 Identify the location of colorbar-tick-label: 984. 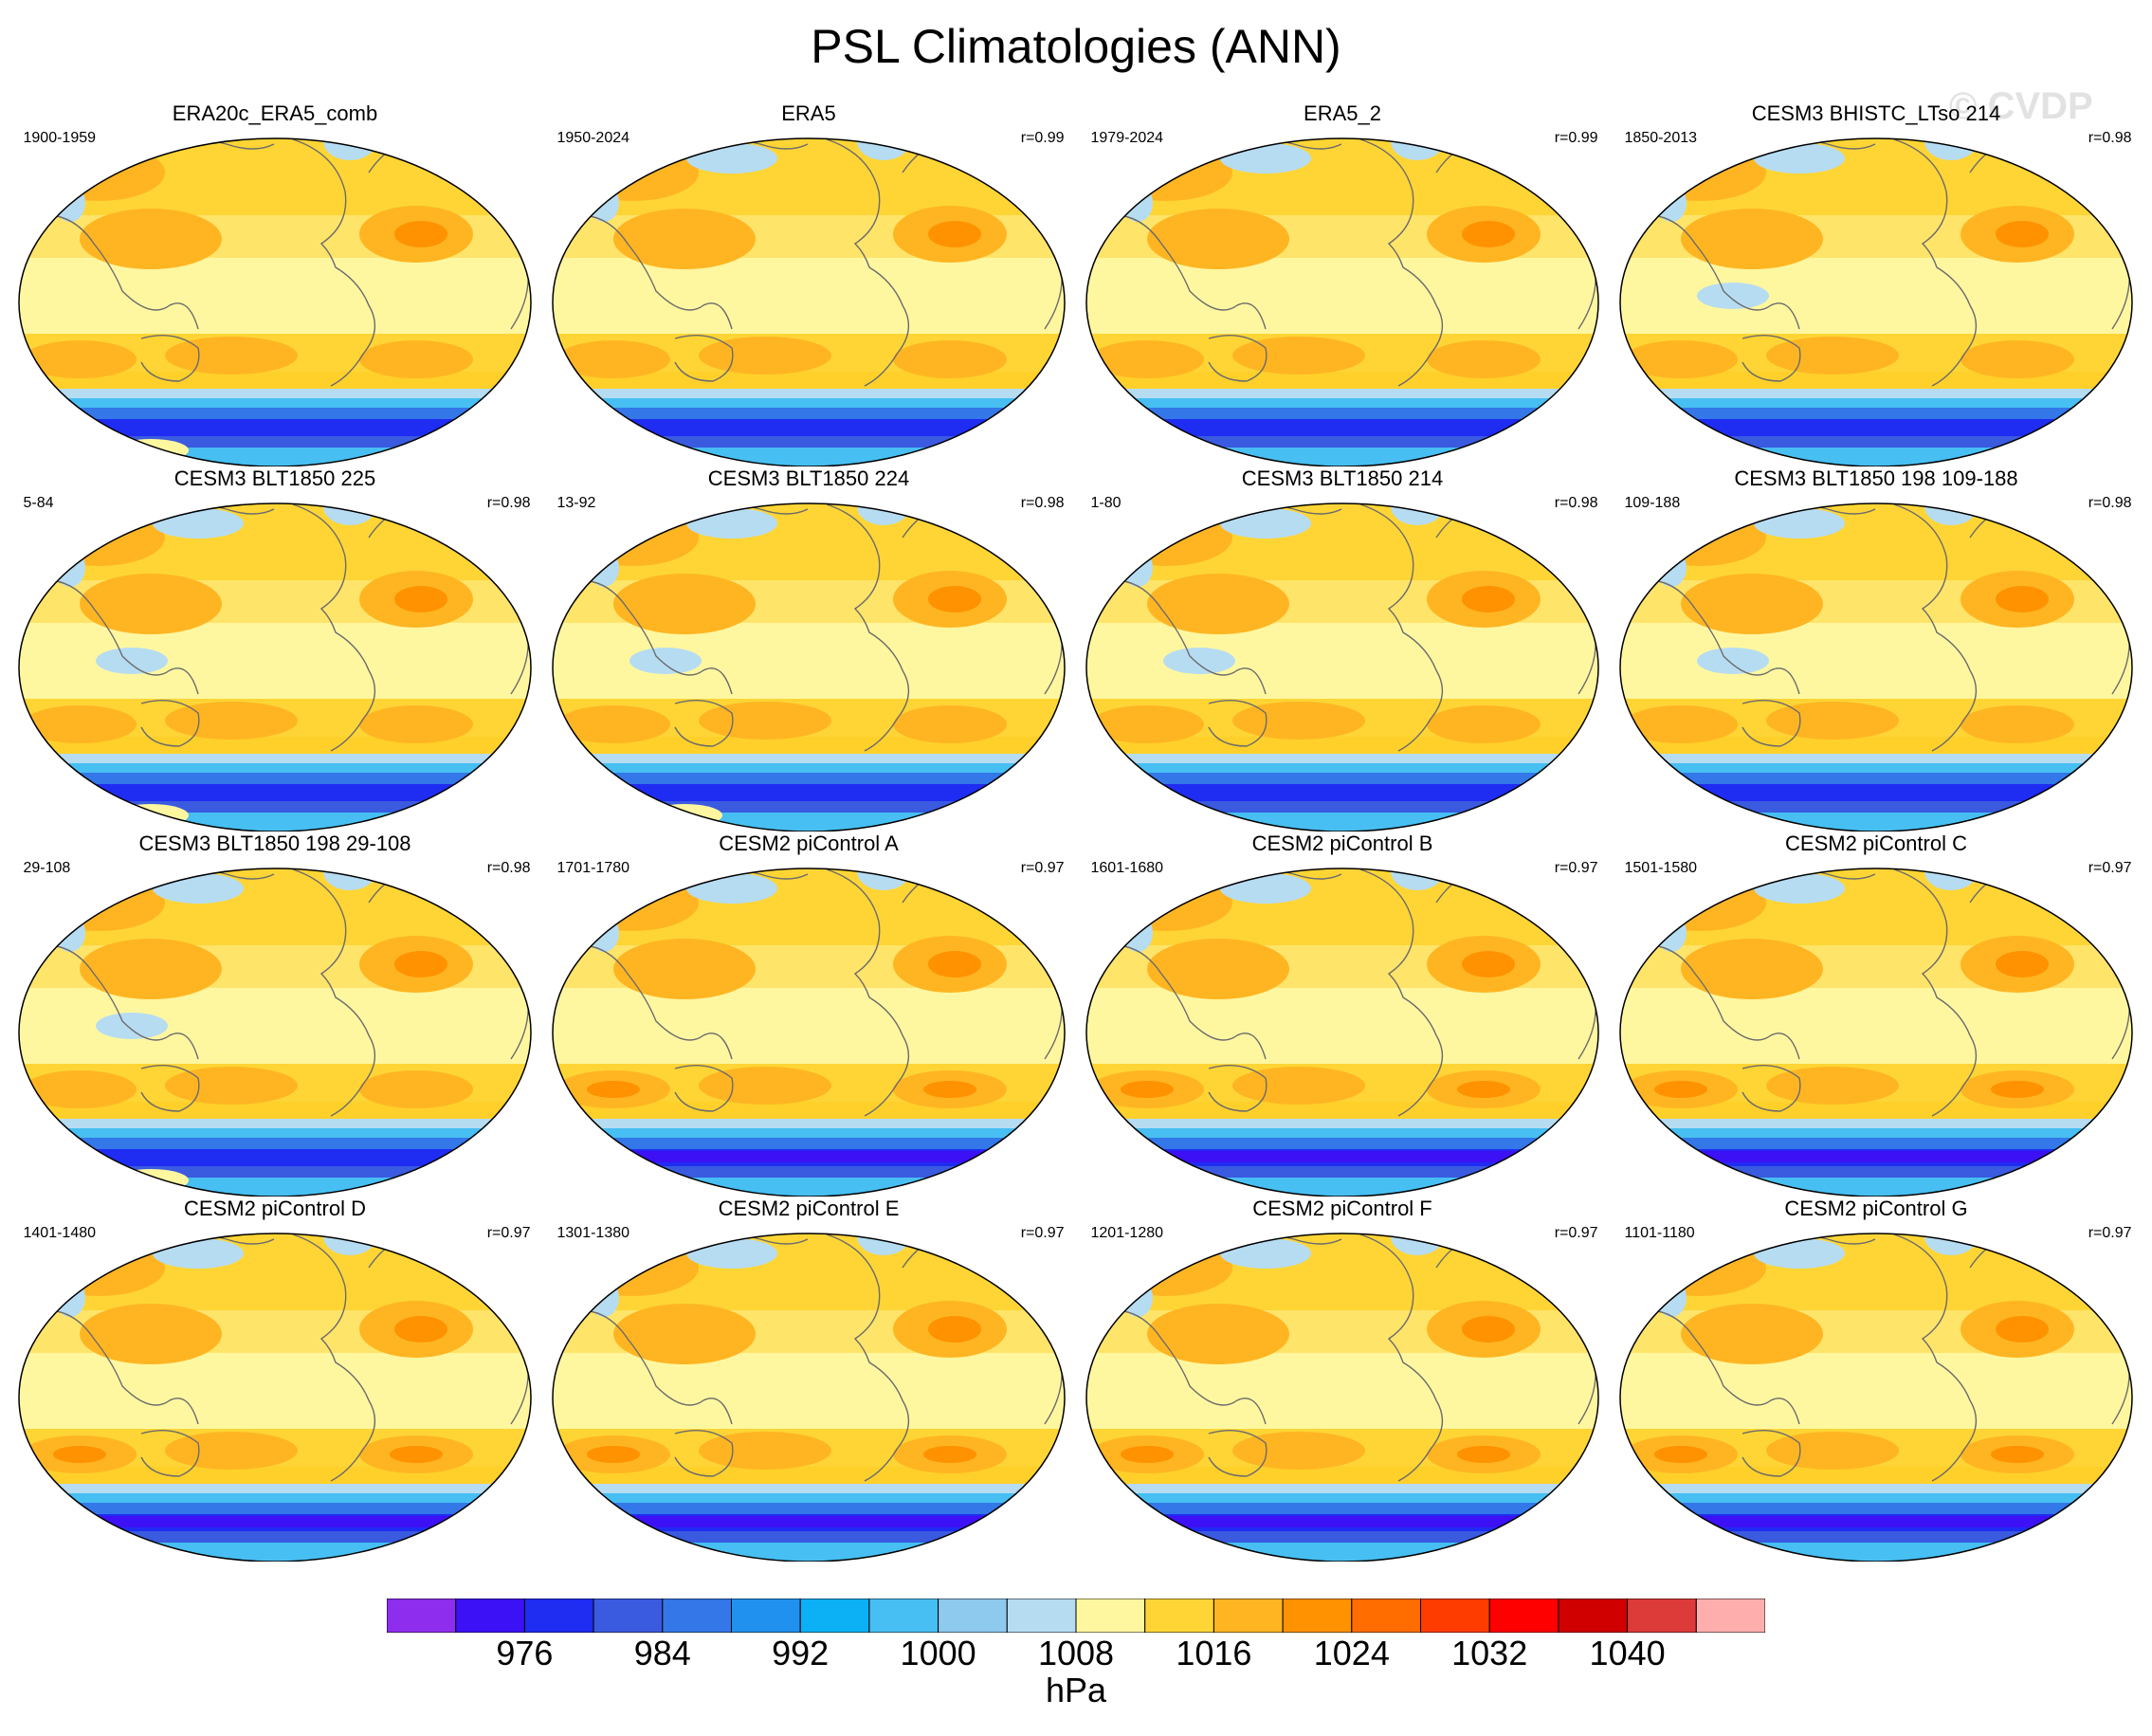
(662, 1653).